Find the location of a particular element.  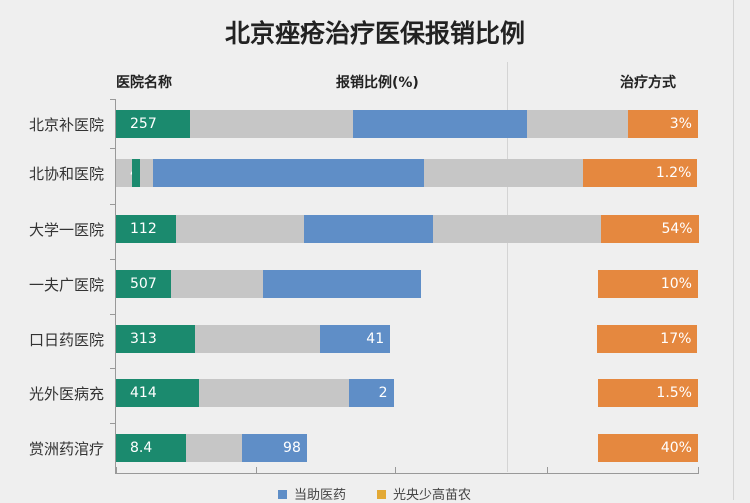

data-label: 112 is located at coordinates (143, 229).